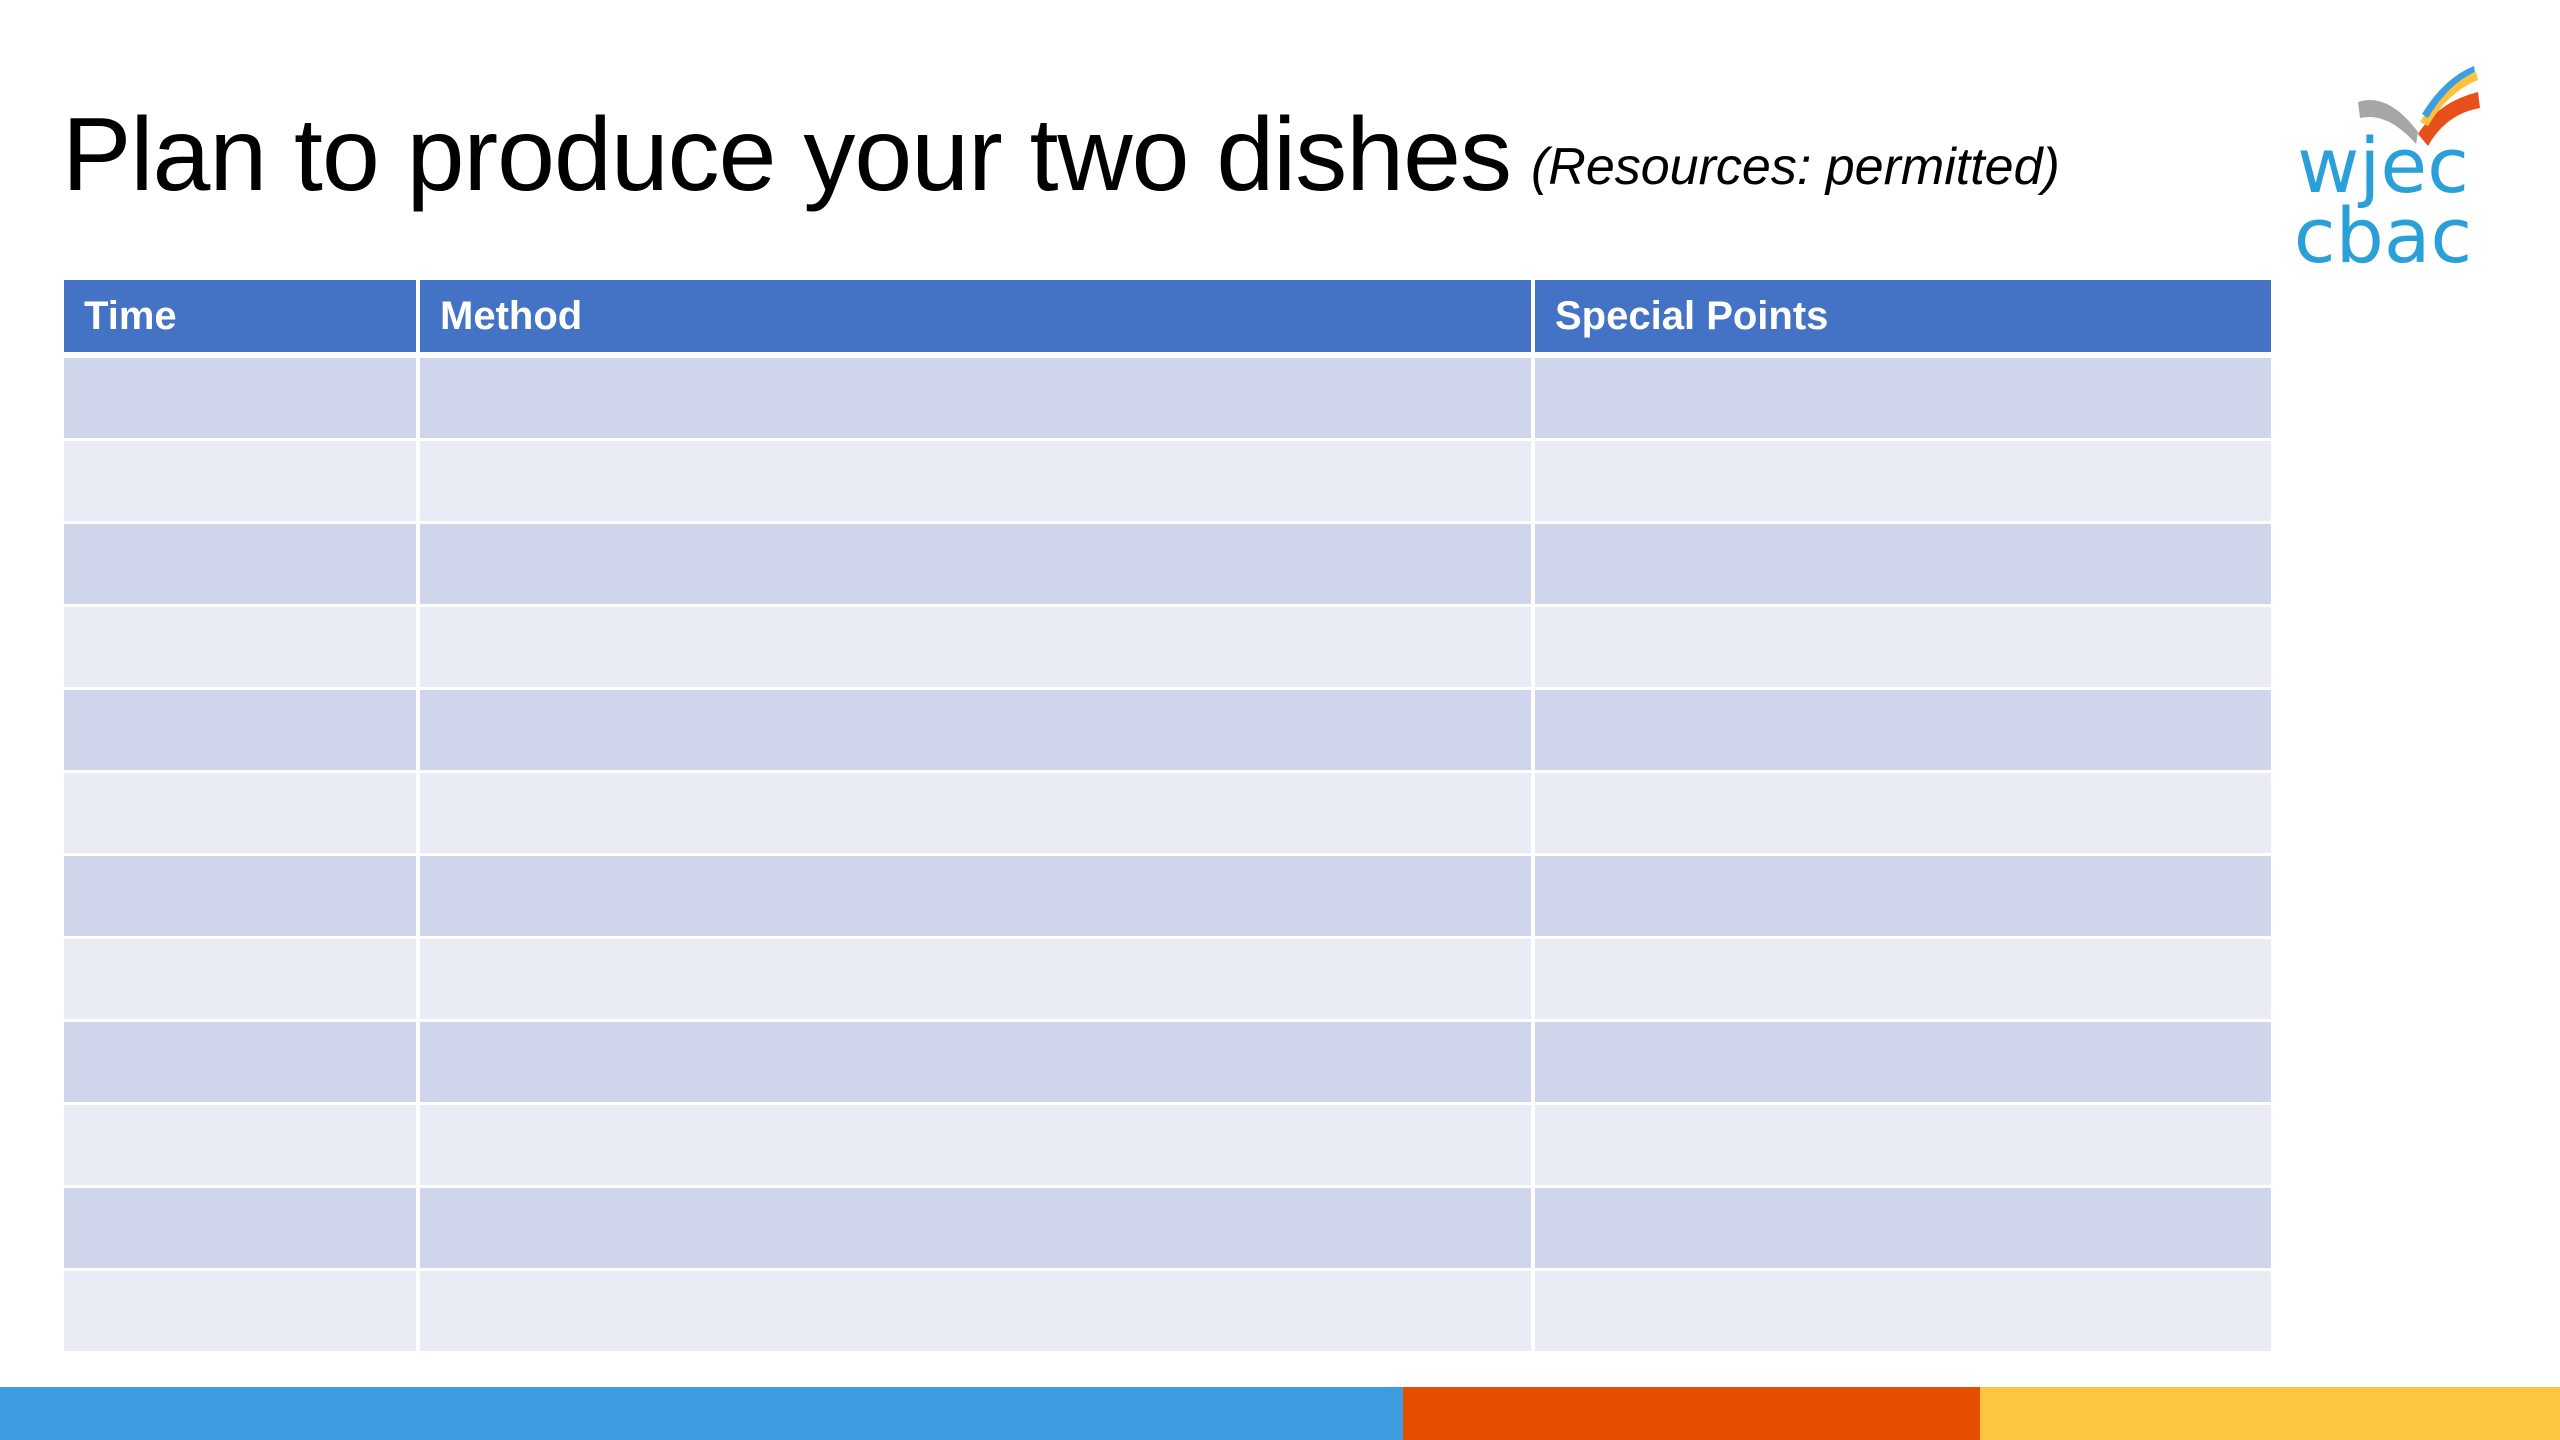  I want to click on footer-color-bar, so click(1280, 1413).